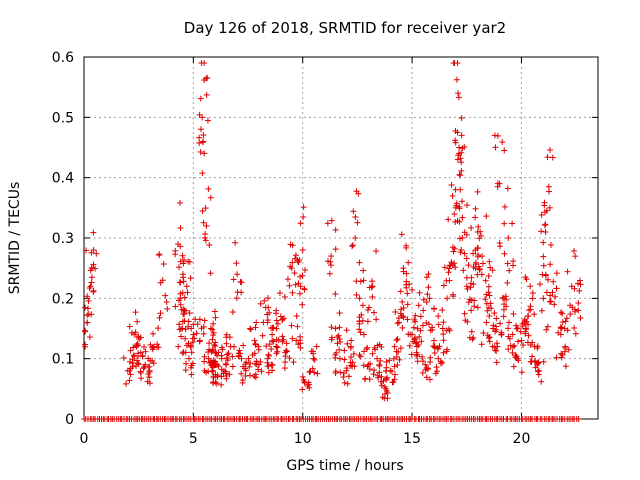 The width and height of the screenshot is (640, 480). I want to click on x-tick-label: 15, so click(412, 439).